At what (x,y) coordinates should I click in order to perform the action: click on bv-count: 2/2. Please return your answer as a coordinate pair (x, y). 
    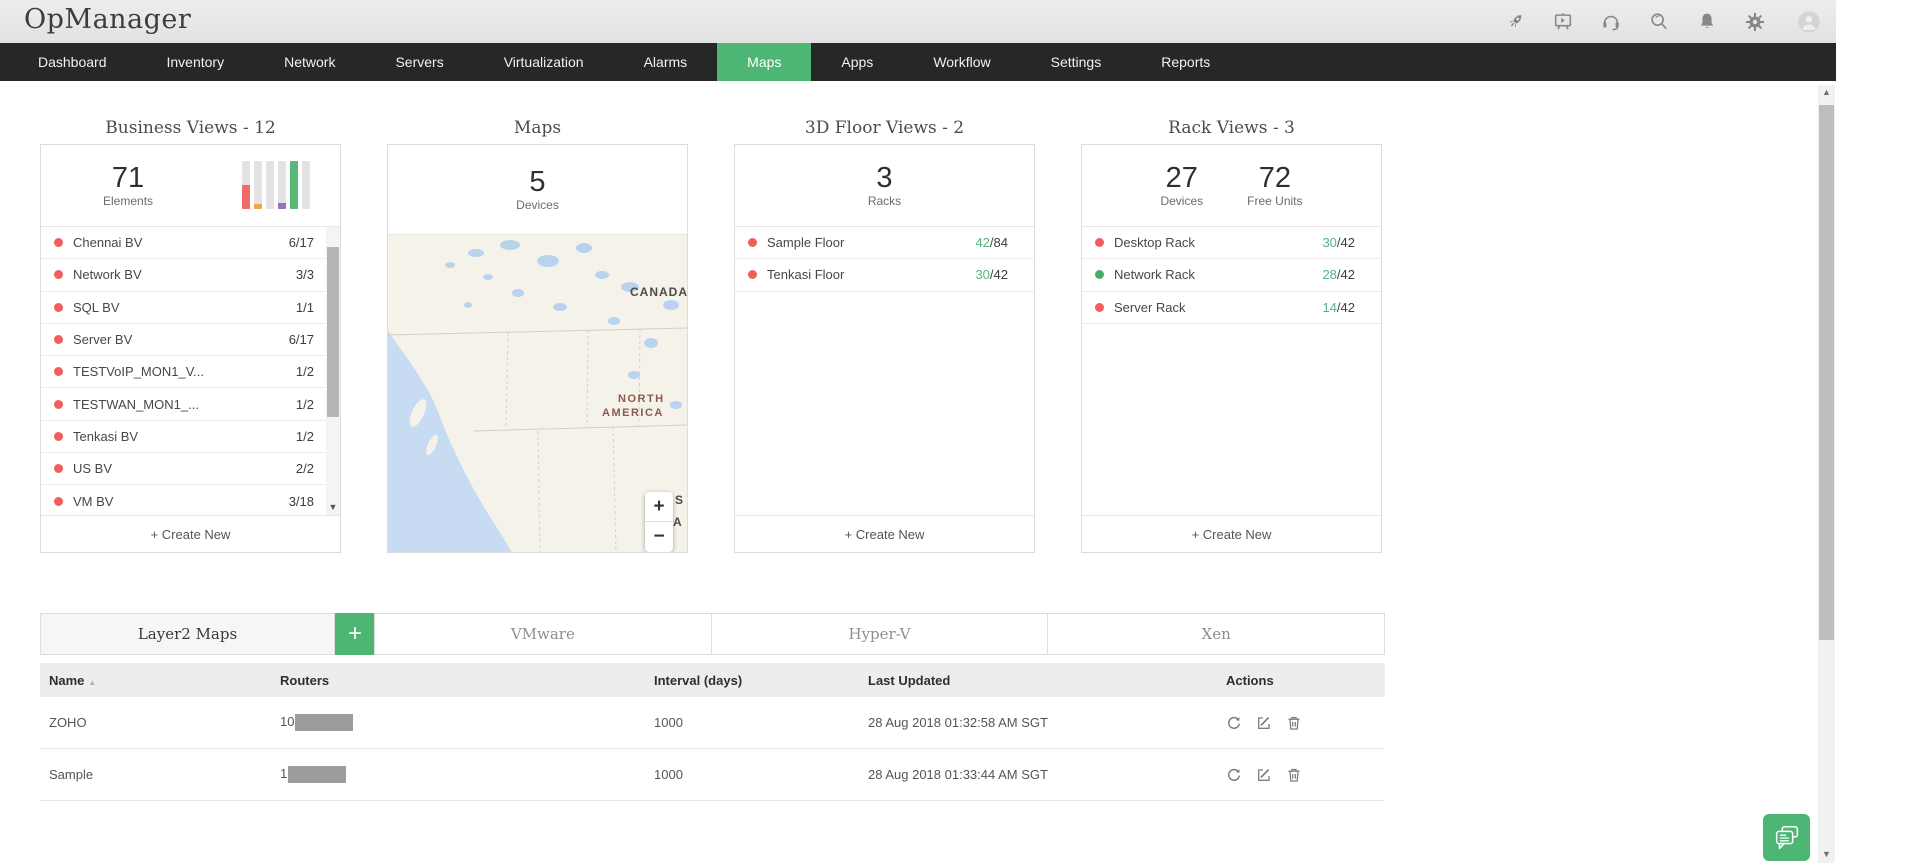
    Looking at the image, I should click on (304, 469).